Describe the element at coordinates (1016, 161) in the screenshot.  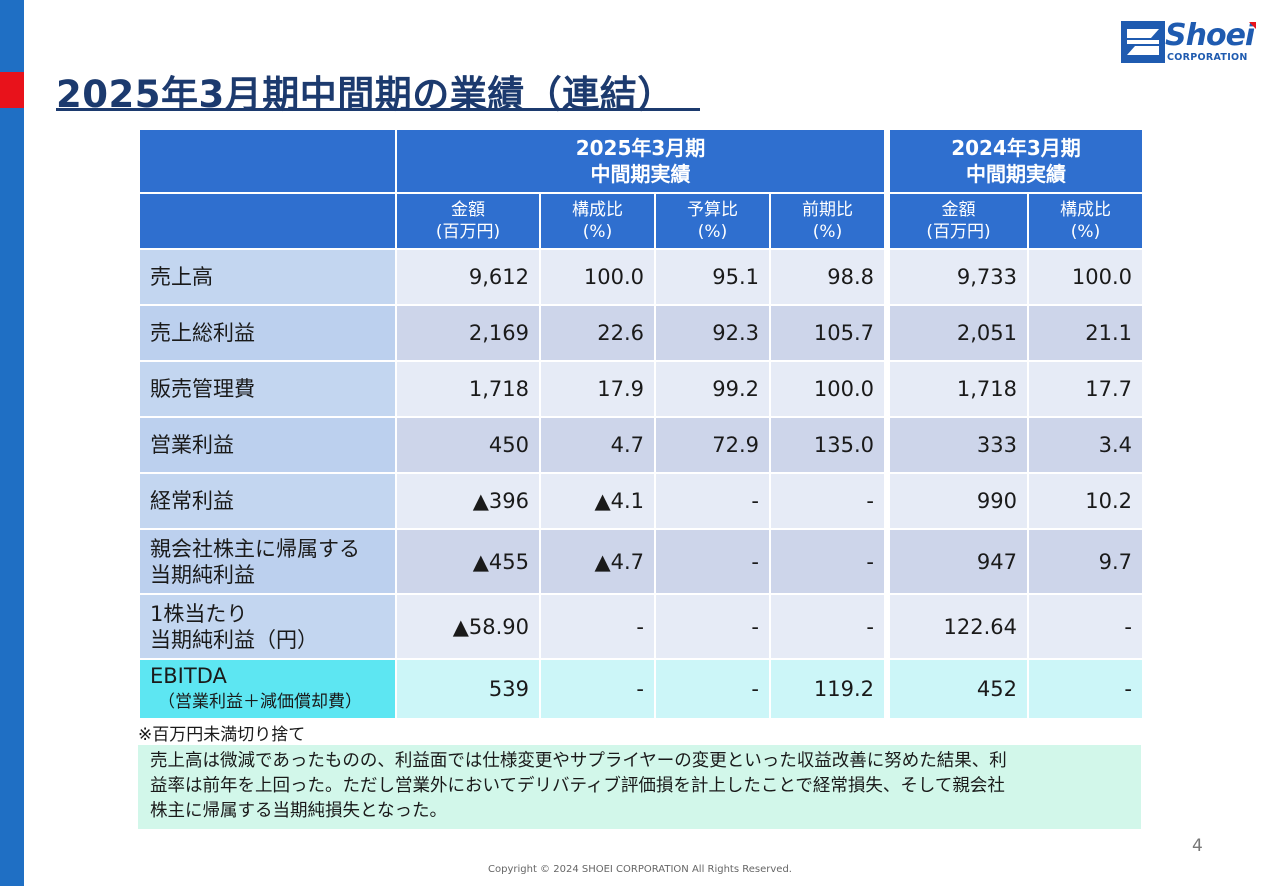
I see `group-header-2024: 2024年3月期 中間期実績` at that location.